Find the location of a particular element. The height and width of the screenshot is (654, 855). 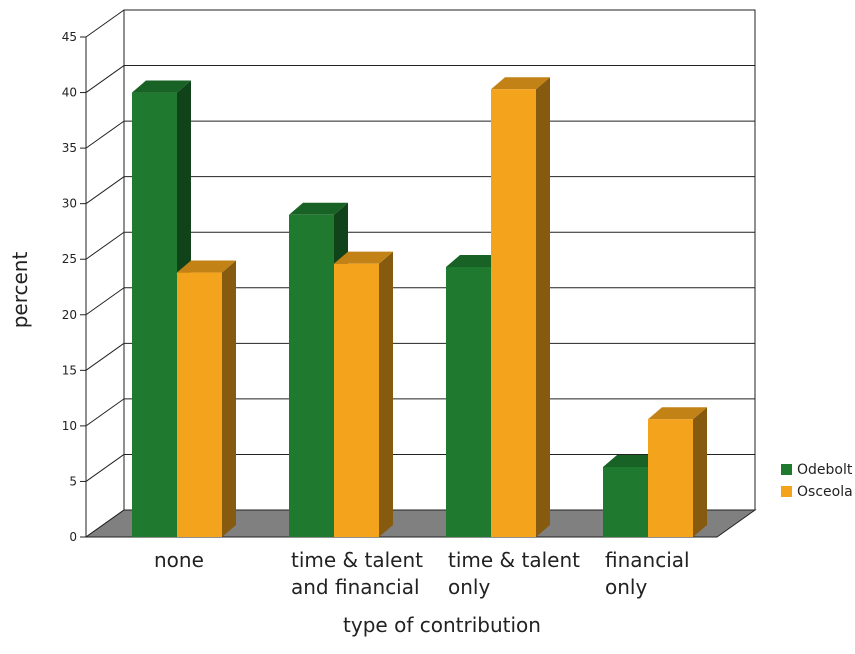

legend: Odebolt Osceola is located at coordinates (817, 481).